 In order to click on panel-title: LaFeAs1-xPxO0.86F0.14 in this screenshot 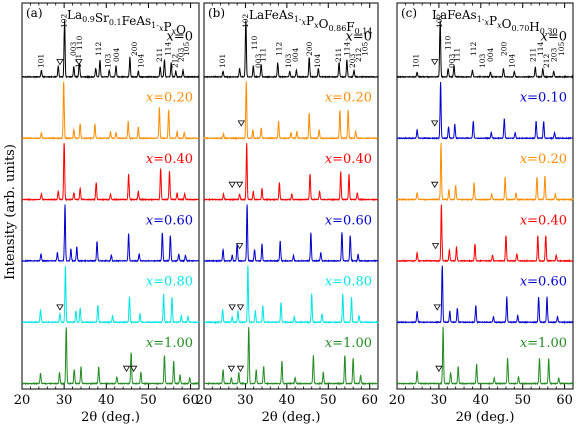, I will do `click(310, 22)`.